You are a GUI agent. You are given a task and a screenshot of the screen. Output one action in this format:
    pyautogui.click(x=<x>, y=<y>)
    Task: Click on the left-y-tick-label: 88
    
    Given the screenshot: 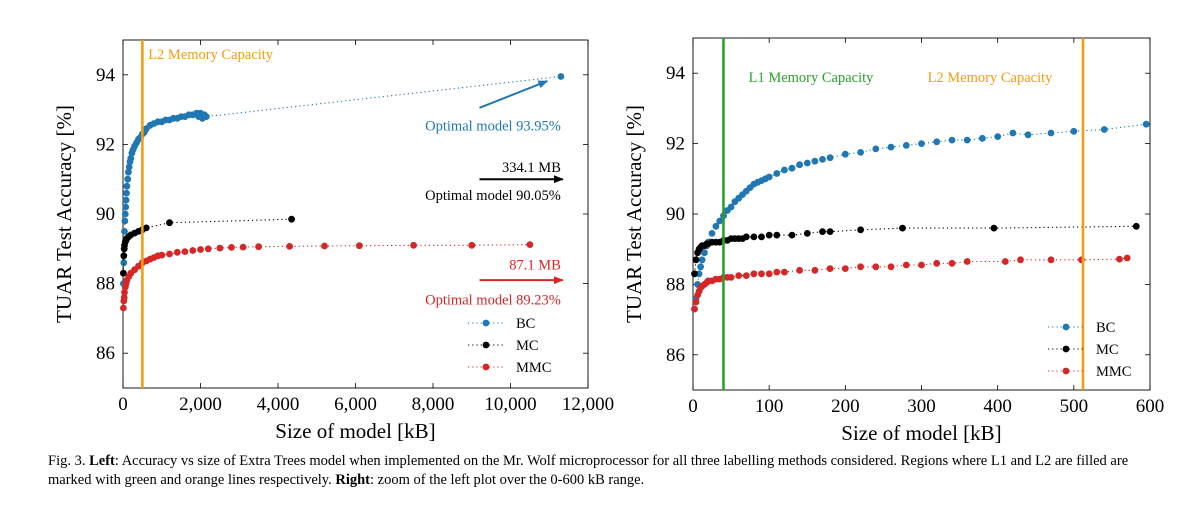 What is the action you would take?
    pyautogui.click(x=105, y=284)
    